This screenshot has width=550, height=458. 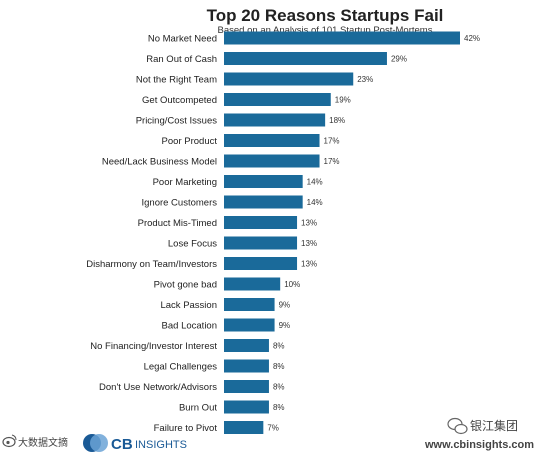 What do you see at coordinates (399, 59) in the screenshot?
I see `value-label: 29%` at bounding box center [399, 59].